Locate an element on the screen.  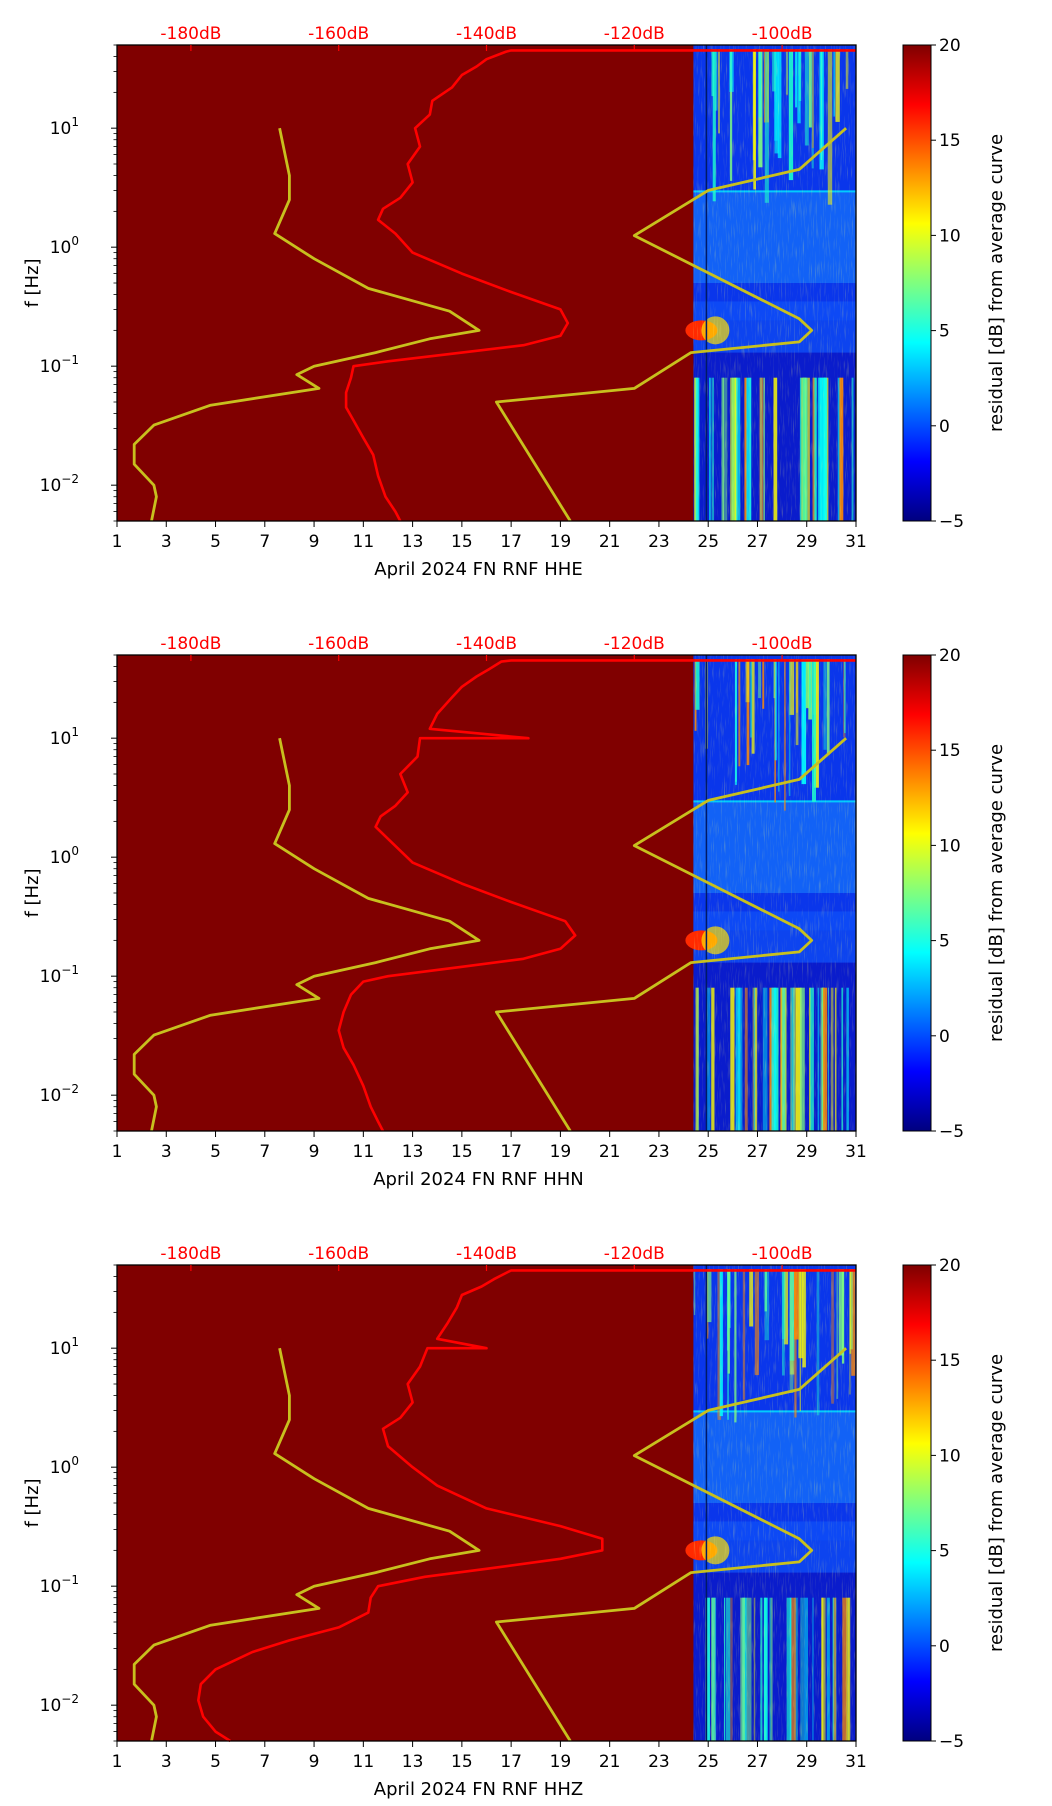
noise-model-low-curve is located at coordinates (306, 934).